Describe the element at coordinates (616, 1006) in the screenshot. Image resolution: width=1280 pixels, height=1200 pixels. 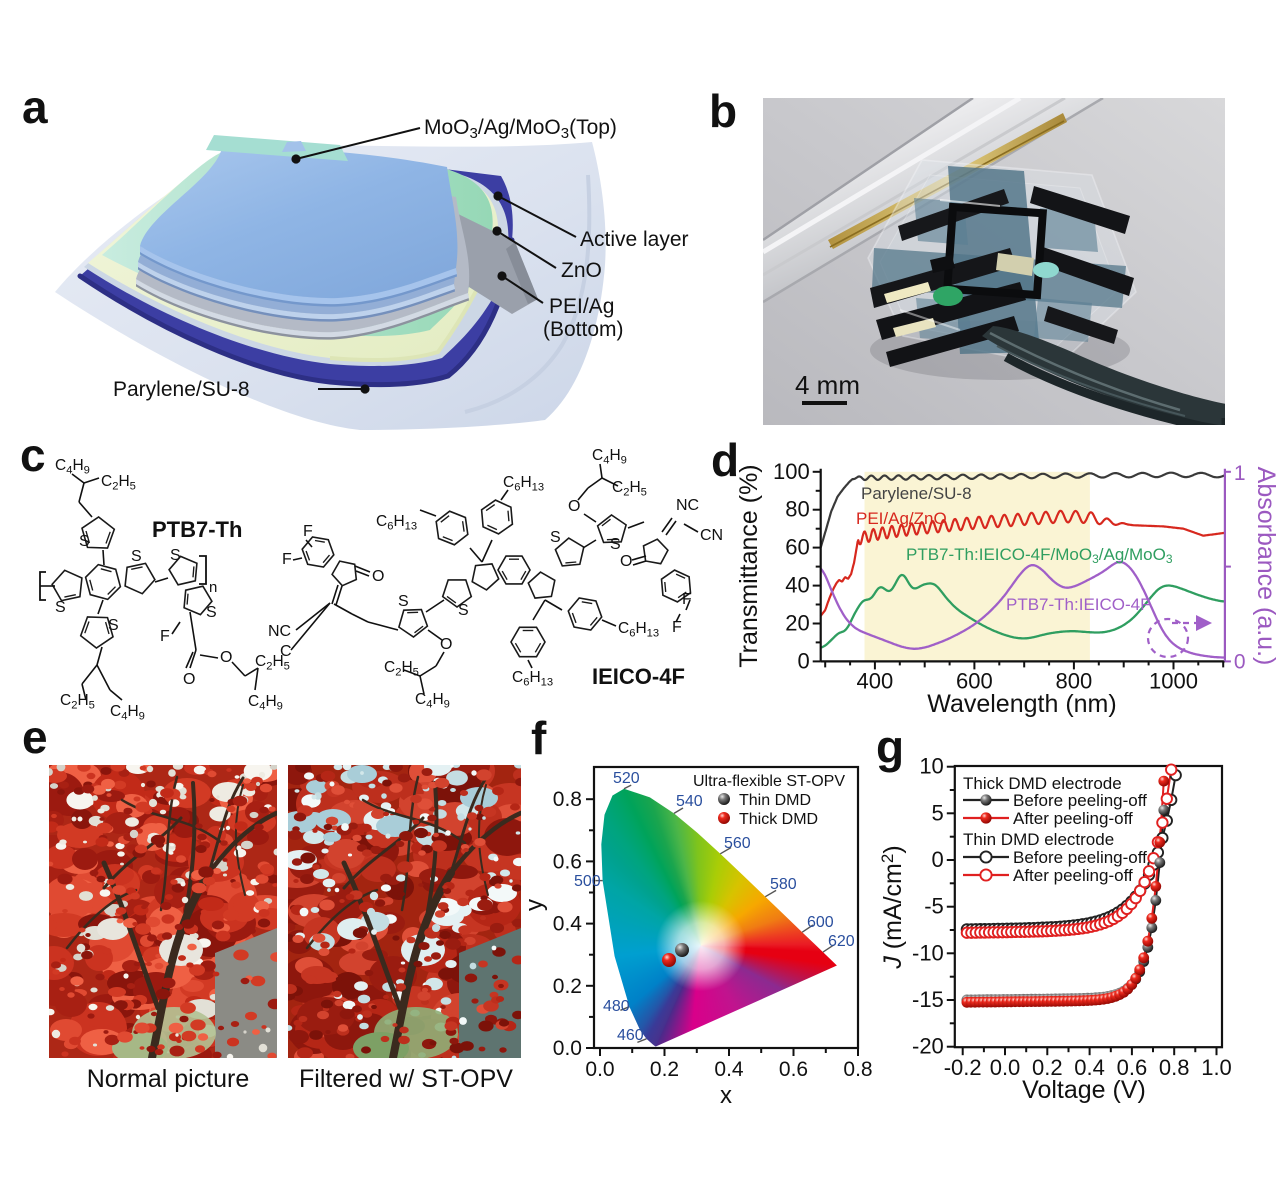
I see `svg-text: 480` at that location.